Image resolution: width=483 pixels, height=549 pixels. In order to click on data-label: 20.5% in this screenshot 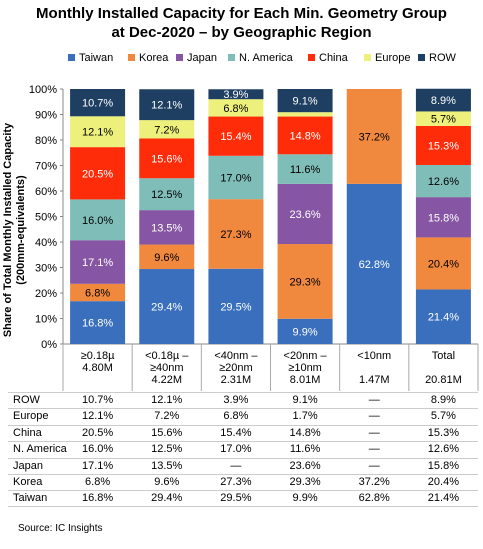, I will do `click(97, 174)`.